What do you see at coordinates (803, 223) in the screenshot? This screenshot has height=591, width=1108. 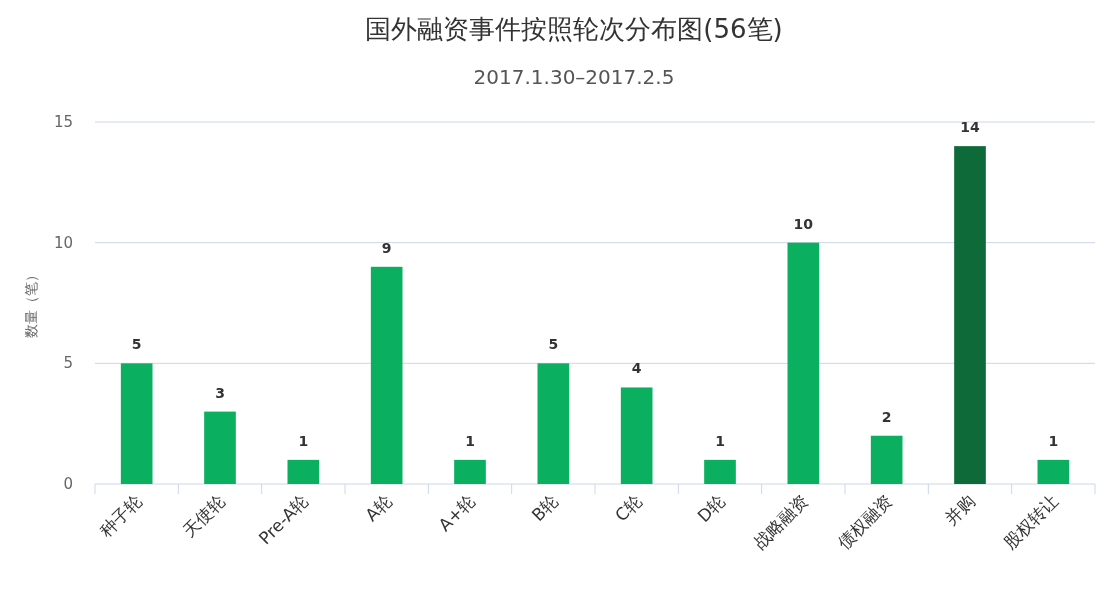 I see `data-label: 10` at bounding box center [803, 223].